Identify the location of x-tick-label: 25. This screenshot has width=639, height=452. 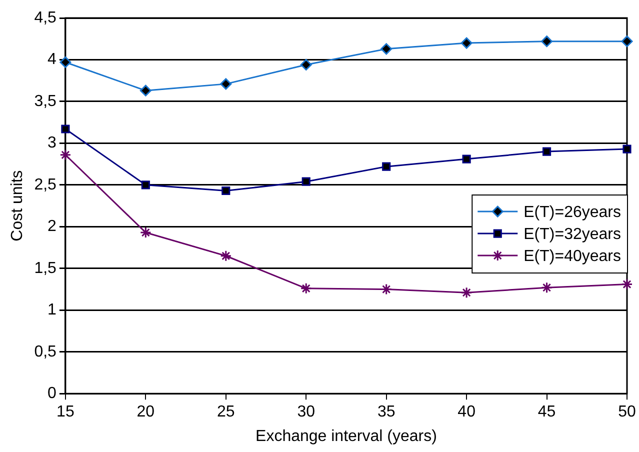
(225, 412).